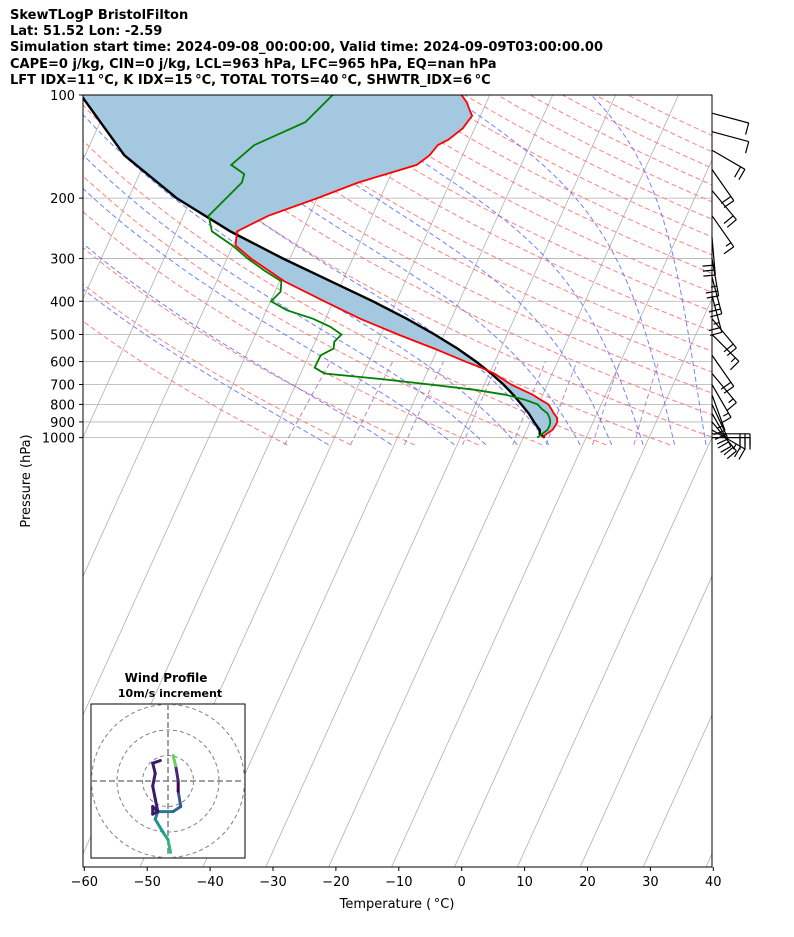  What do you see at coordinates (62, 259) in the screenshot?
I see `y-tick-label: 300` at bounding box center [62, 259].